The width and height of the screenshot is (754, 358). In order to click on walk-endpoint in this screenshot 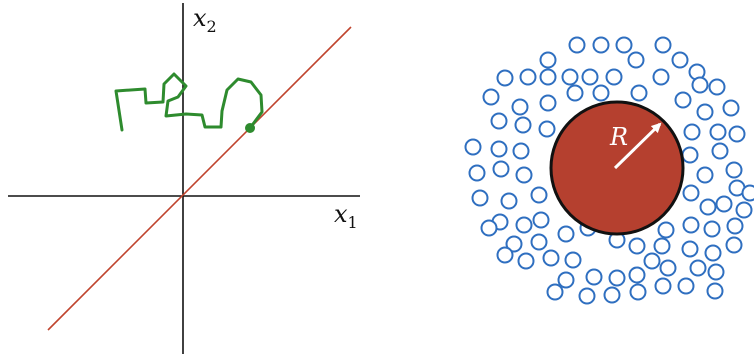, I will do `click(250, 128)`.